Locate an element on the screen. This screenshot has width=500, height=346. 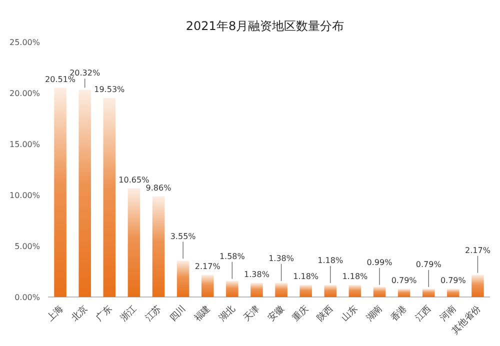
xtick: 陕西 is located at coordinates (326, 314).